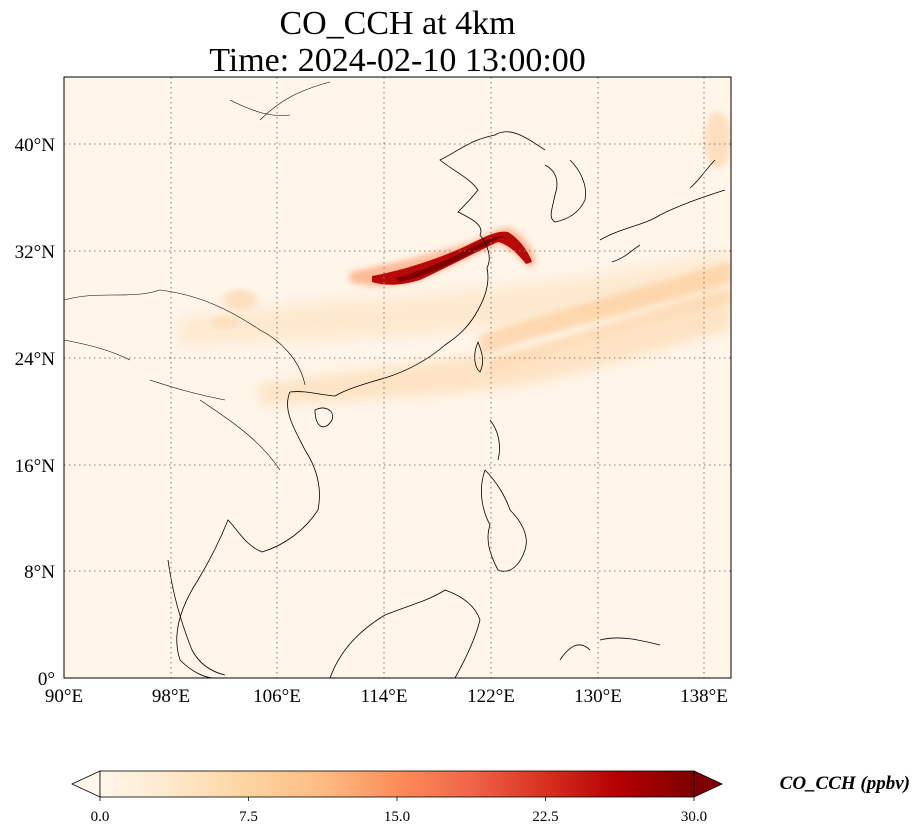  What do you see at coordinates (277, 696) in the screenshot?
I see `lon-tick-label: 106°E` at bounding box center [277, 696].